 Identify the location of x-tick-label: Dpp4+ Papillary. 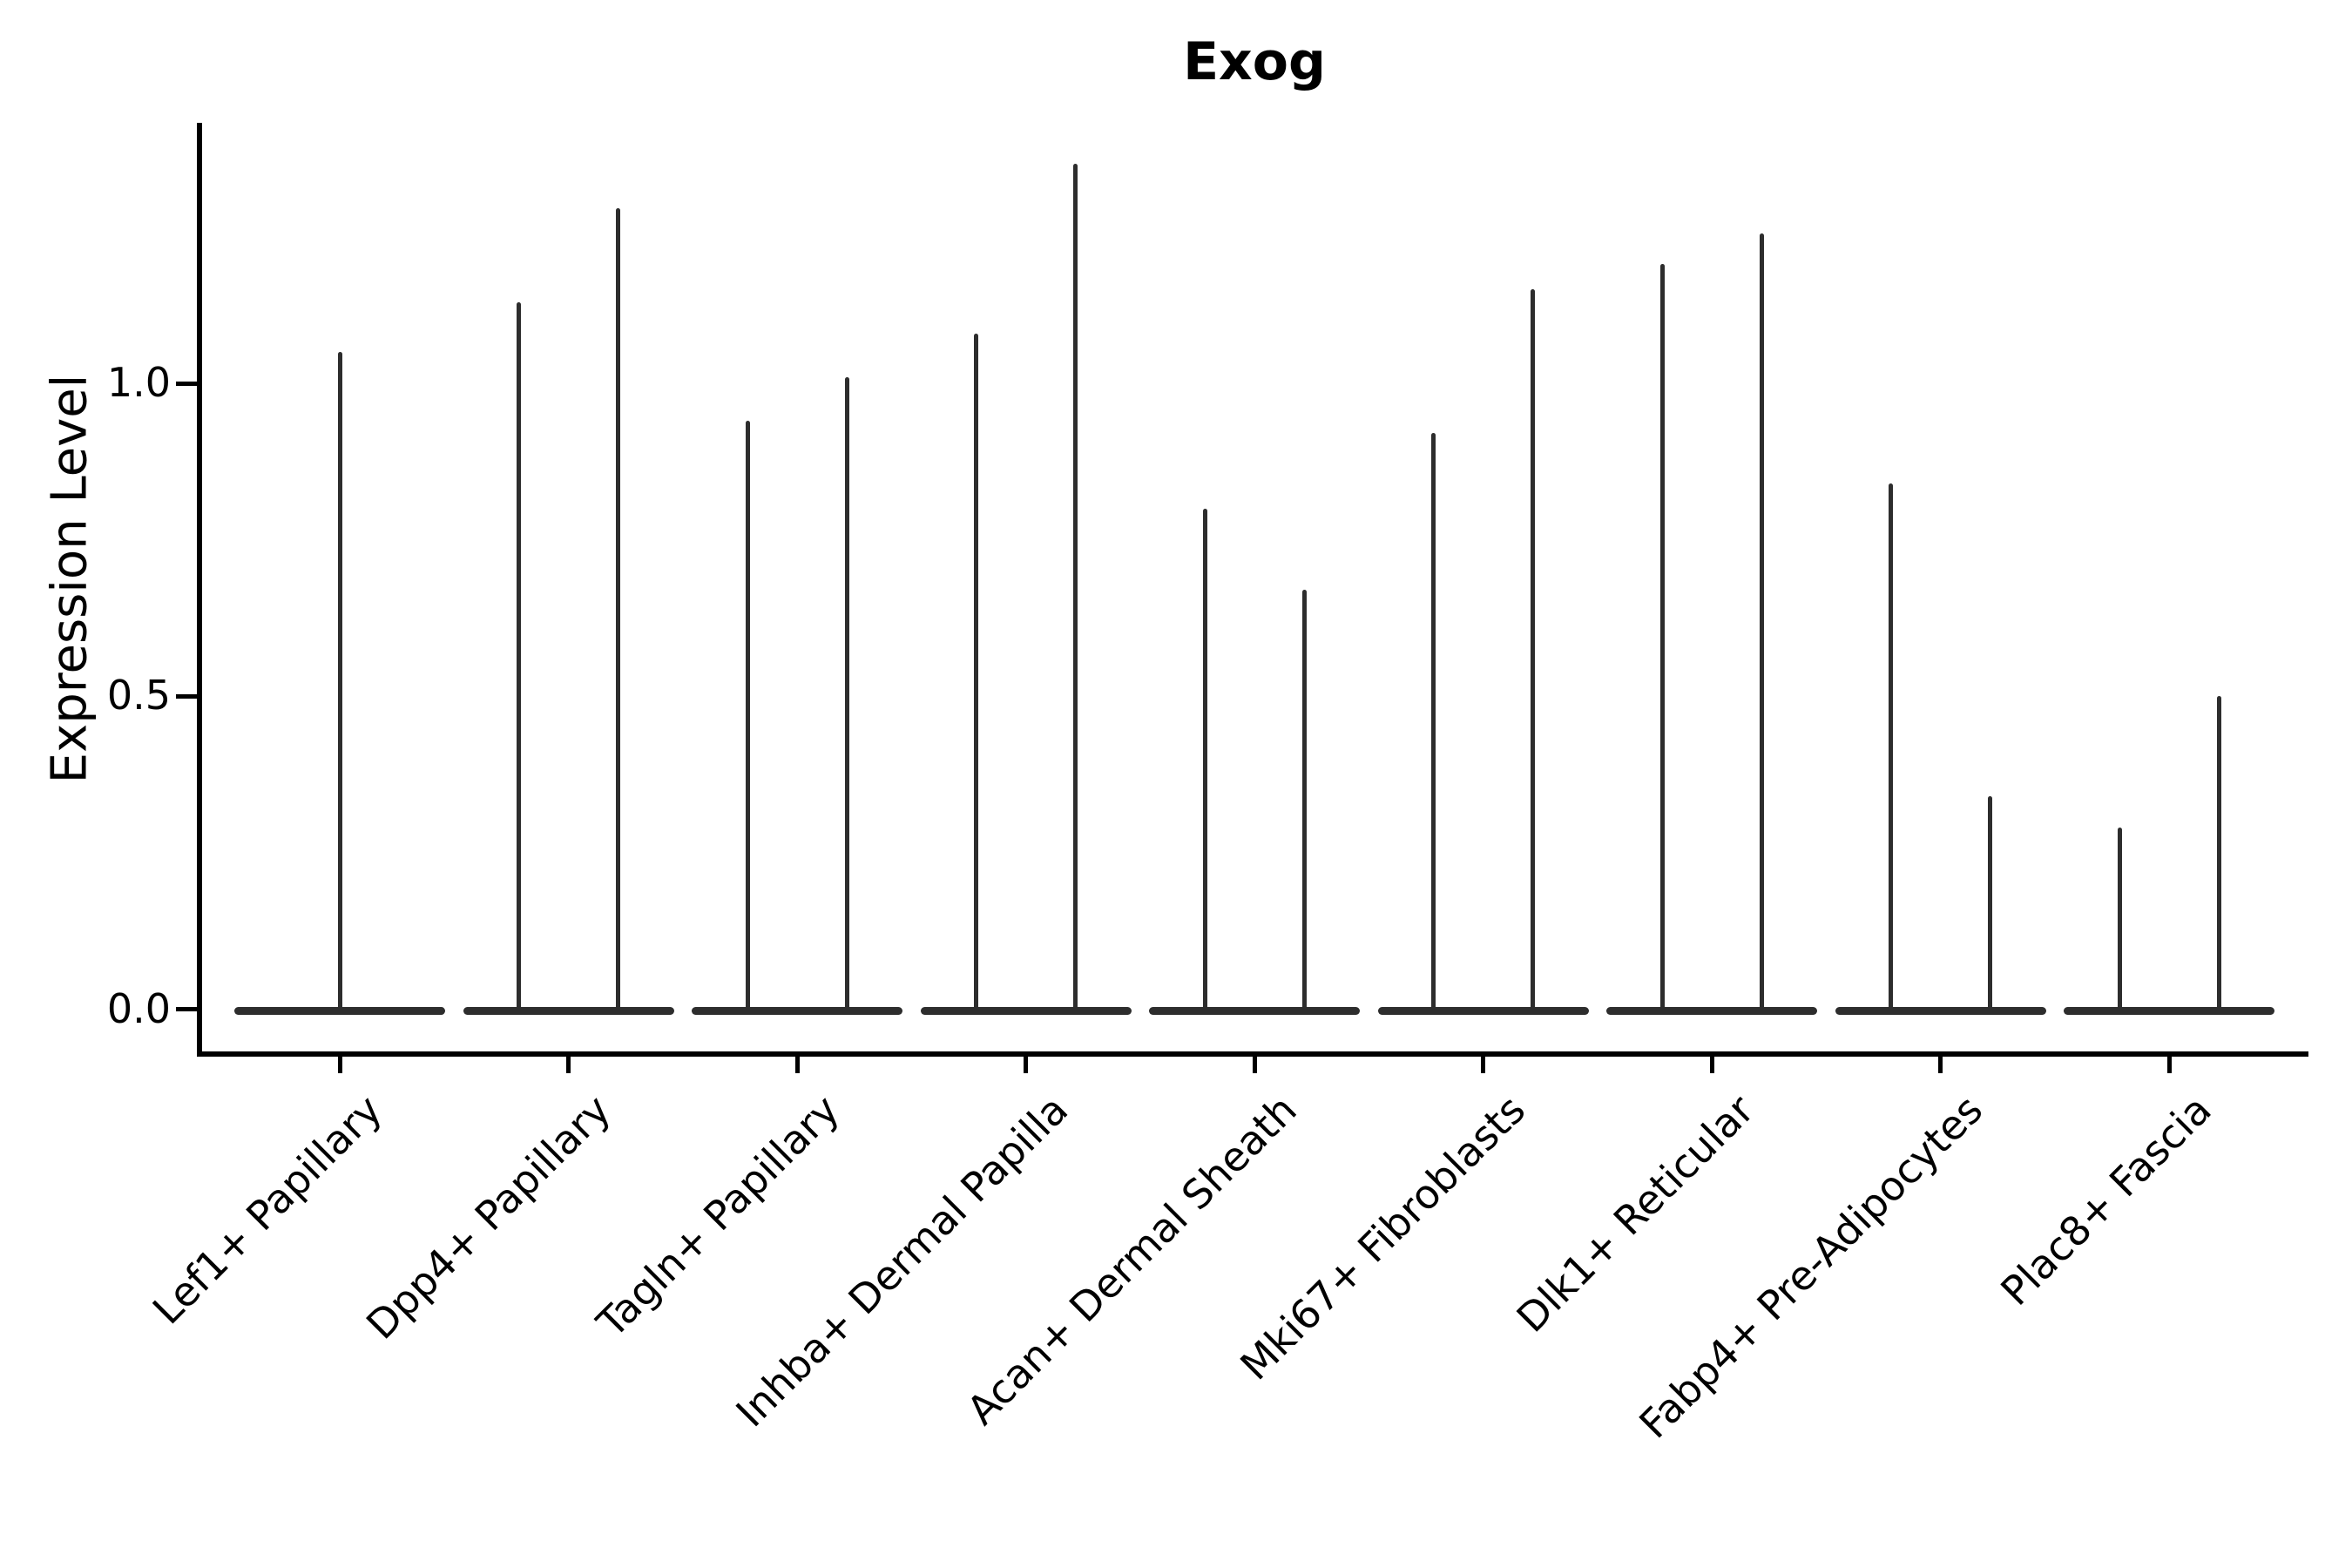
(489, 1216).